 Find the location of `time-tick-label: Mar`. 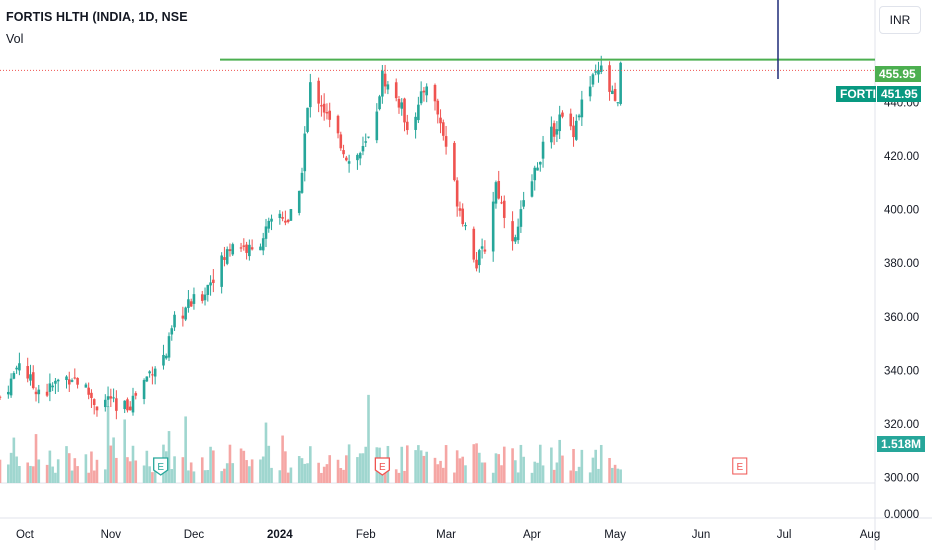

time-tick-label: Mar is located at coordinates (446, 535).